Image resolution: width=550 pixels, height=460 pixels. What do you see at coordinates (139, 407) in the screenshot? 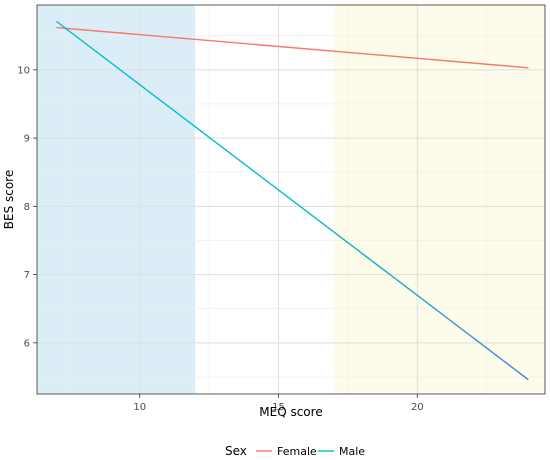
I see `x-tick-label: 10` at bounding box center [139, 407].